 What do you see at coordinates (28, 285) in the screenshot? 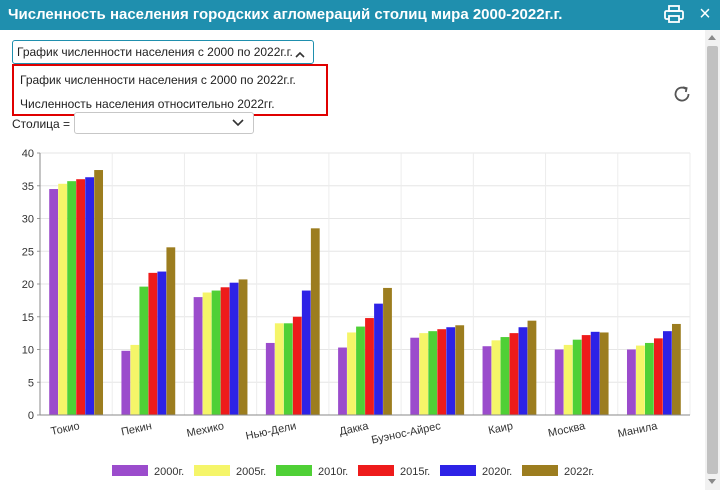
I see `y-tick-label: 20` at bounding box center [28, 285].